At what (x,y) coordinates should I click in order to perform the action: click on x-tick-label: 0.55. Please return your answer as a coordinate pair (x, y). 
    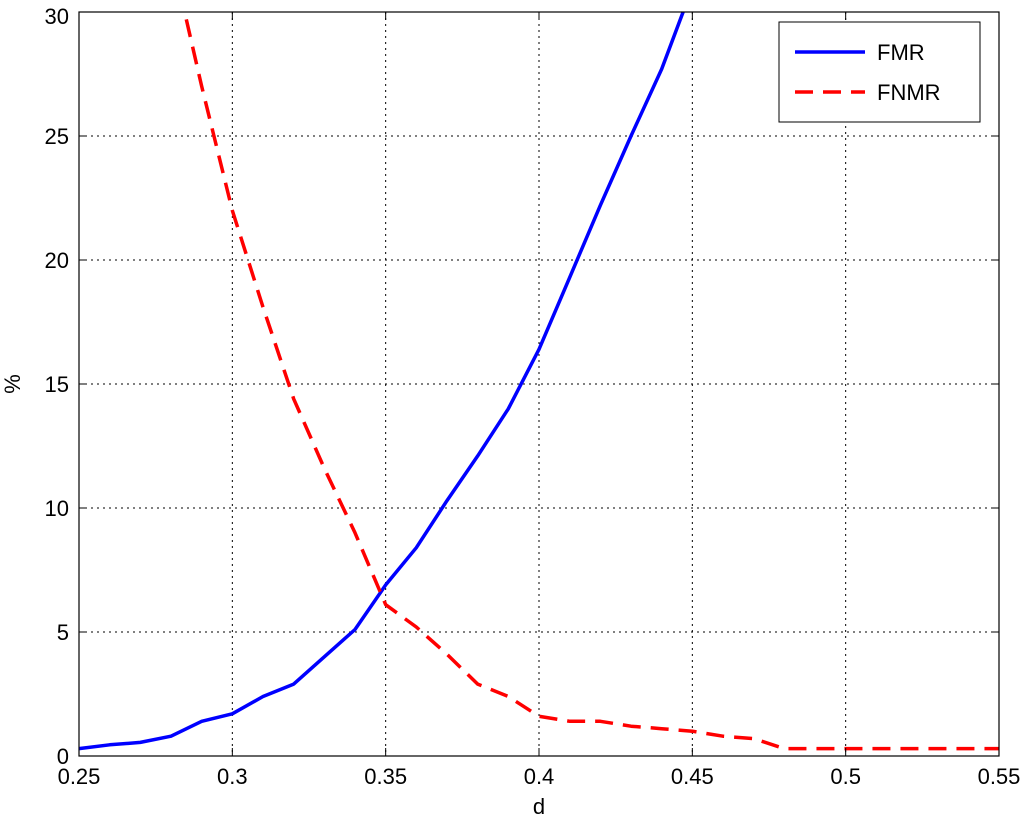
    Looking at the image, I should click on (999, 776).